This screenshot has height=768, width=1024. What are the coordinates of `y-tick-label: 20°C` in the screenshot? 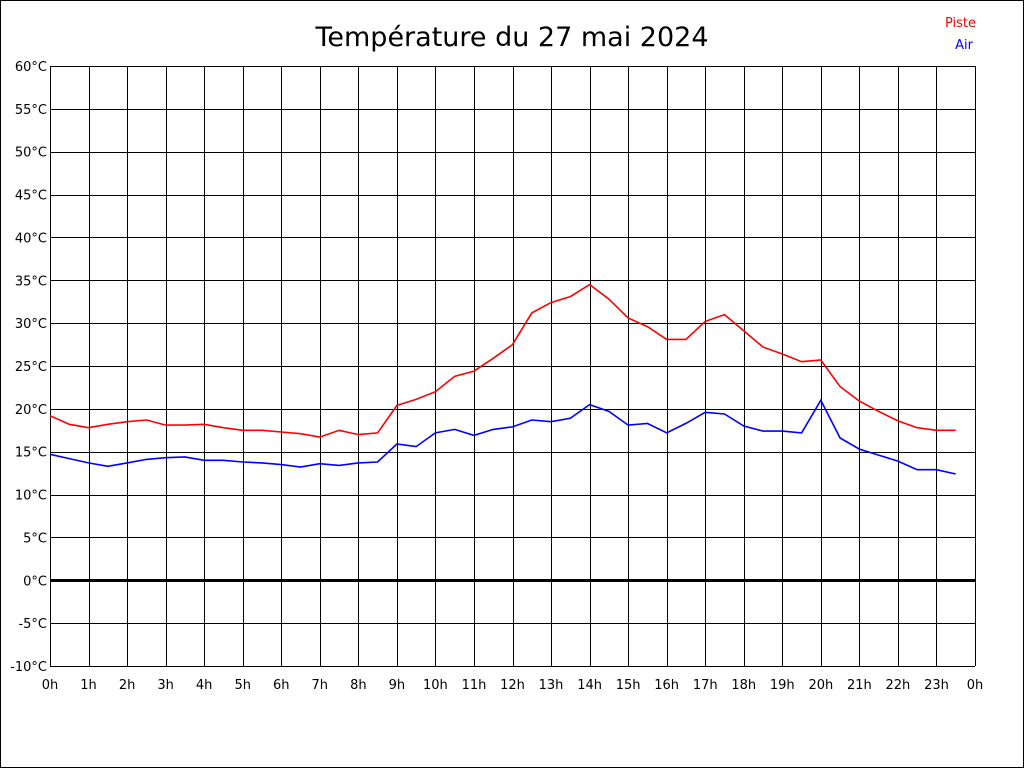 It's located at (31, 410).